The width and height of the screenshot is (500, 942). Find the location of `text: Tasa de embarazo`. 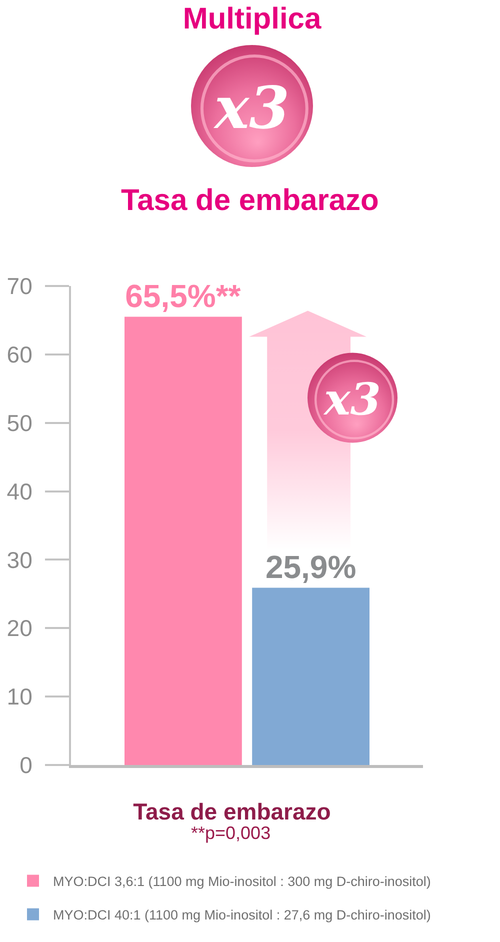

text: Tasa de embarazo is located at coordinates (232, 811).